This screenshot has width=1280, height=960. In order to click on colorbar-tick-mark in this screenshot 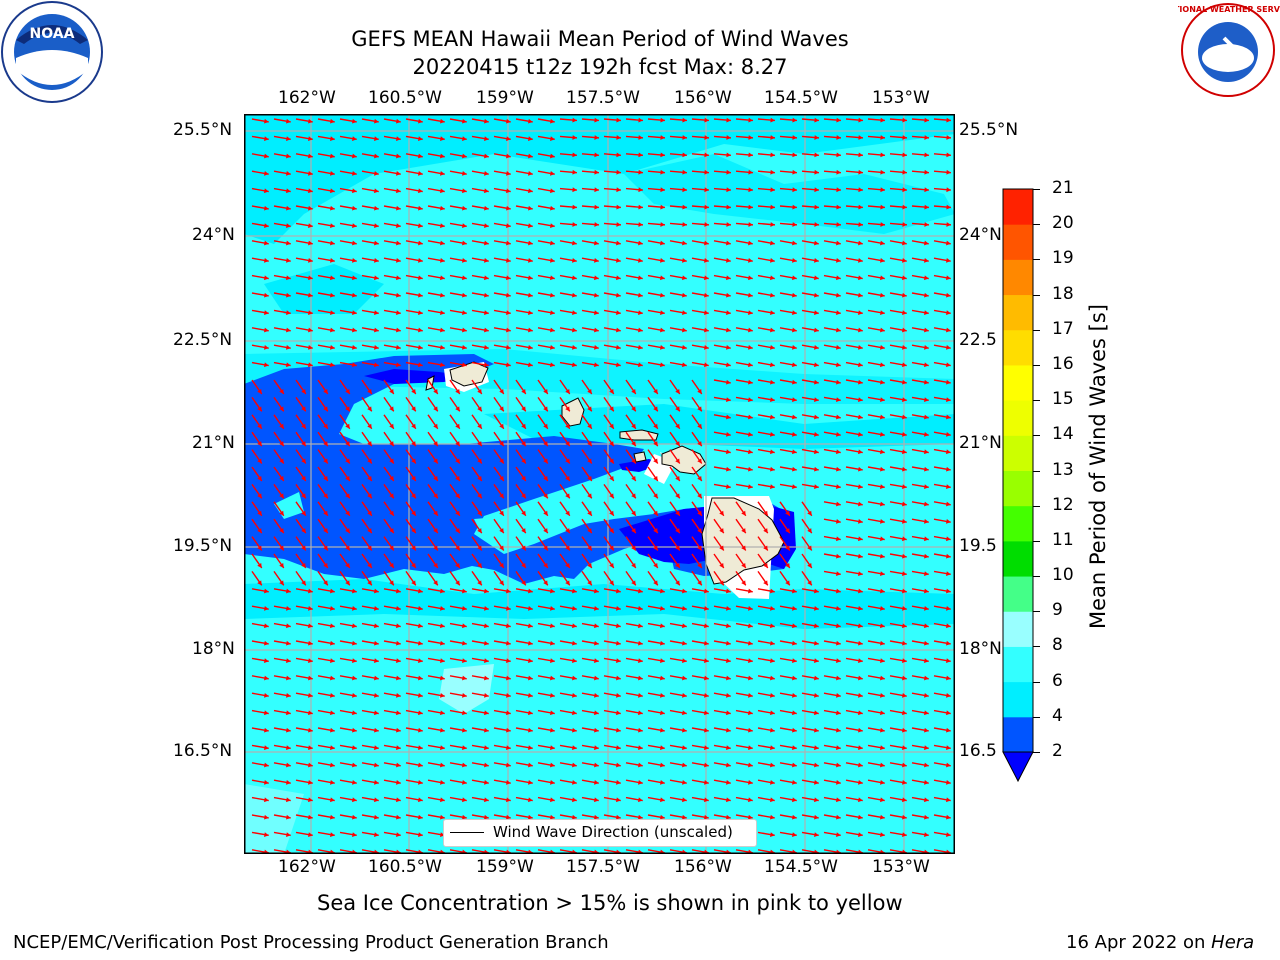, I will do `click(1036, 682)`.